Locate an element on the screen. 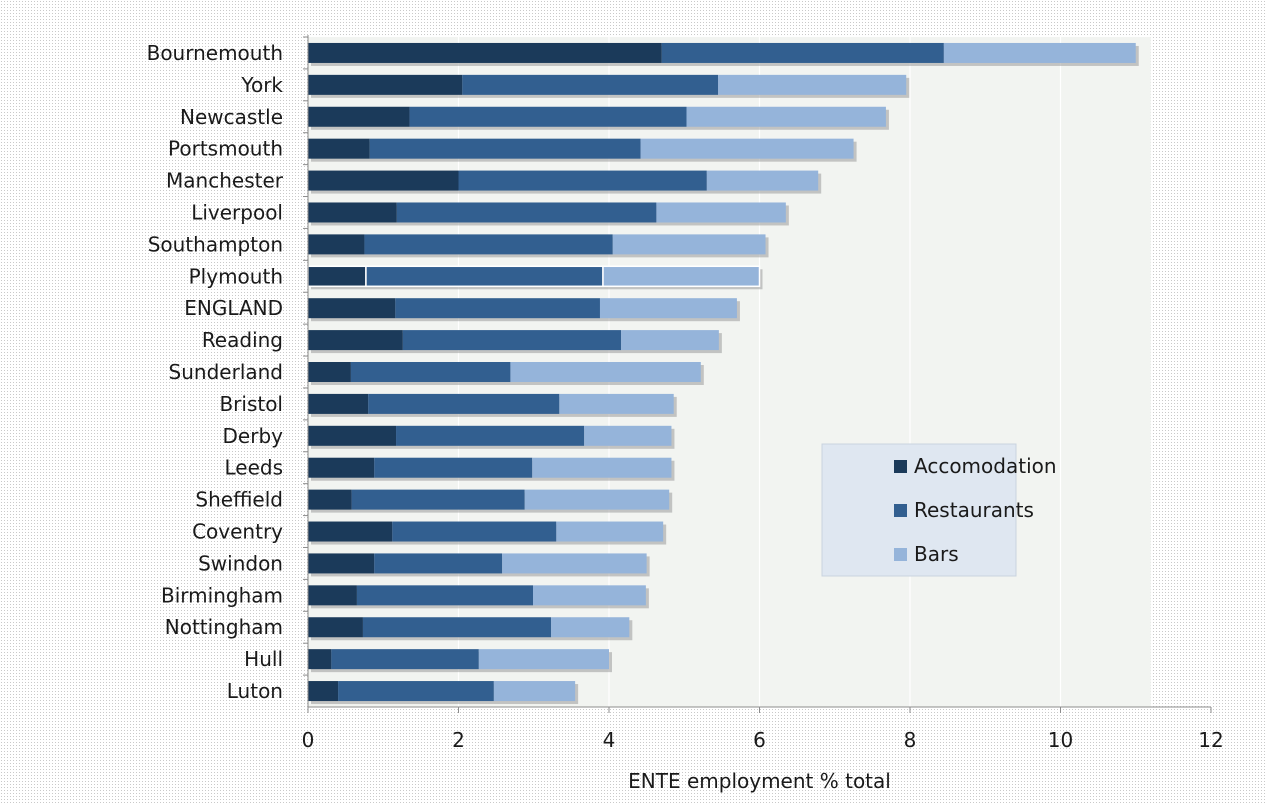  category-label: ENGLAND is located at coordinates (233, 308).